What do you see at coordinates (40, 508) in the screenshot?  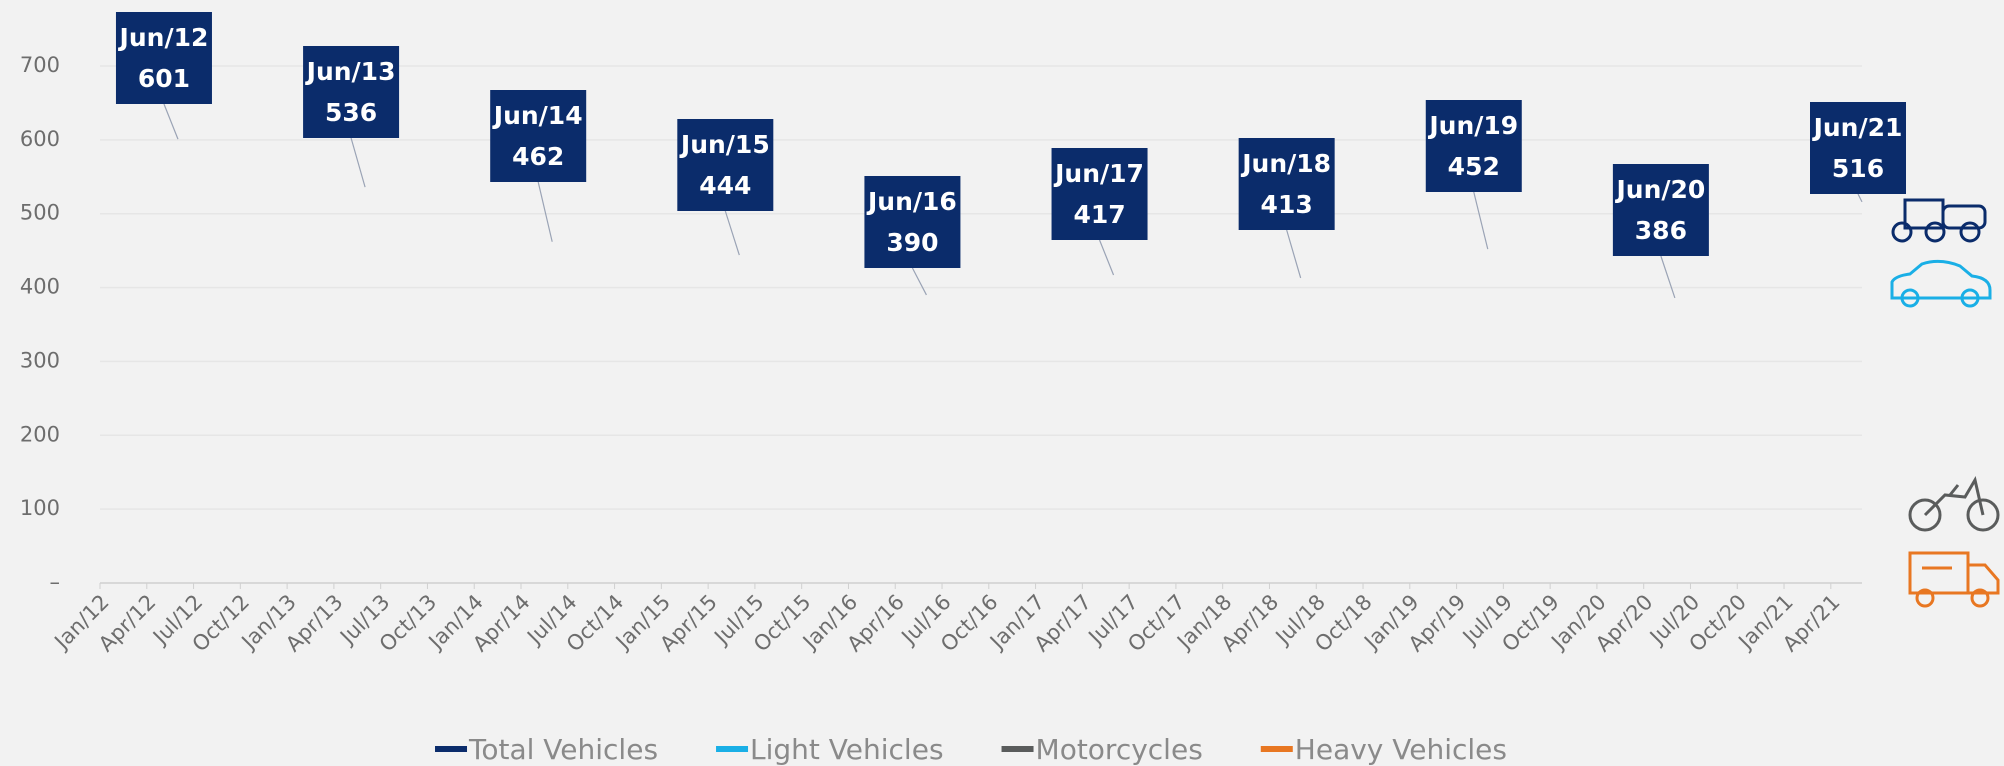 I see `y-tick-label: 100` at bounding box center [40, 508].